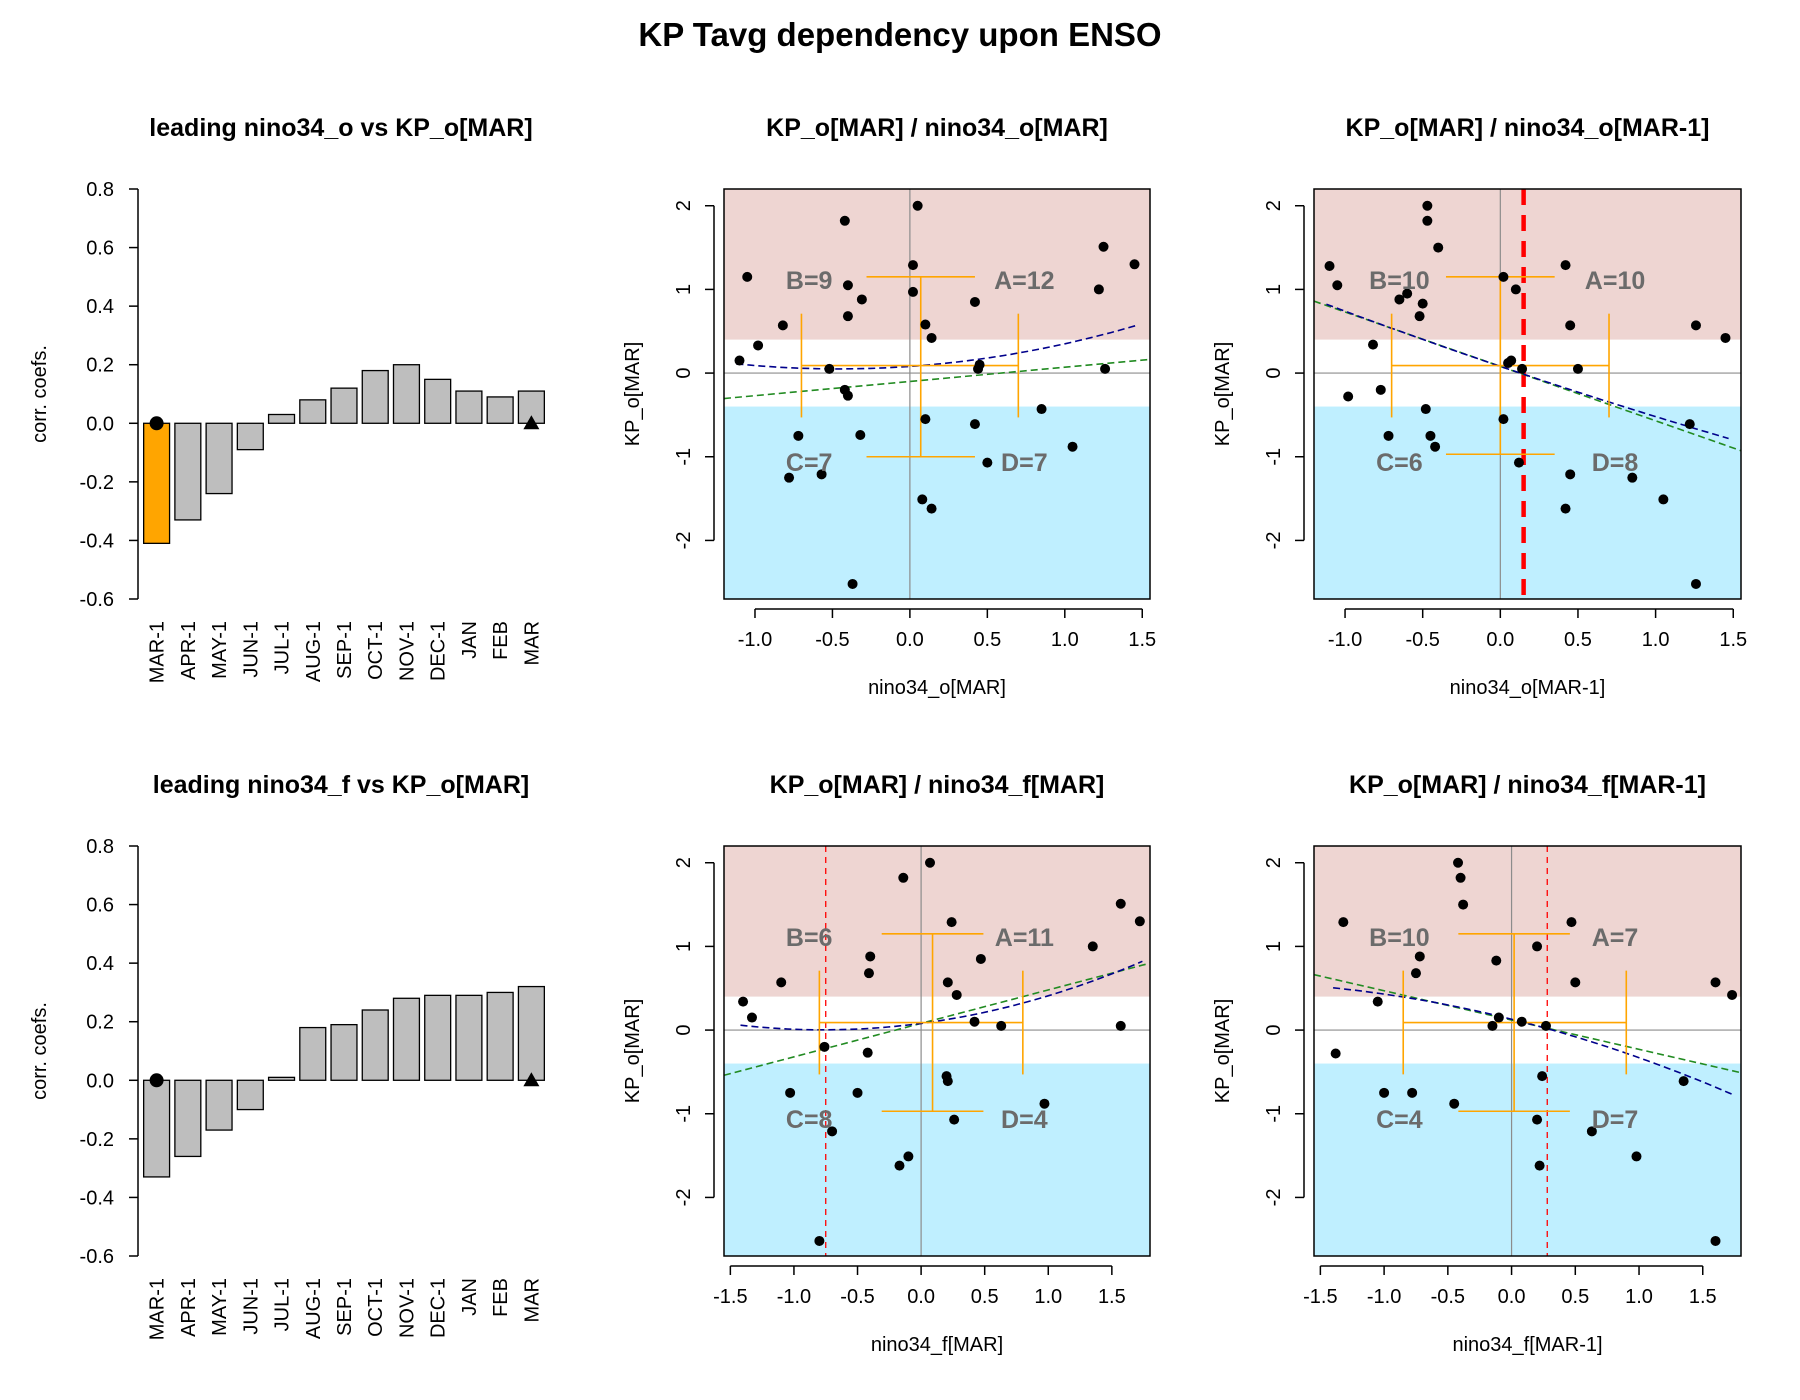 This screenshot has height=1400, width=1800. I want to click on upper-band, so click(1527, 921).